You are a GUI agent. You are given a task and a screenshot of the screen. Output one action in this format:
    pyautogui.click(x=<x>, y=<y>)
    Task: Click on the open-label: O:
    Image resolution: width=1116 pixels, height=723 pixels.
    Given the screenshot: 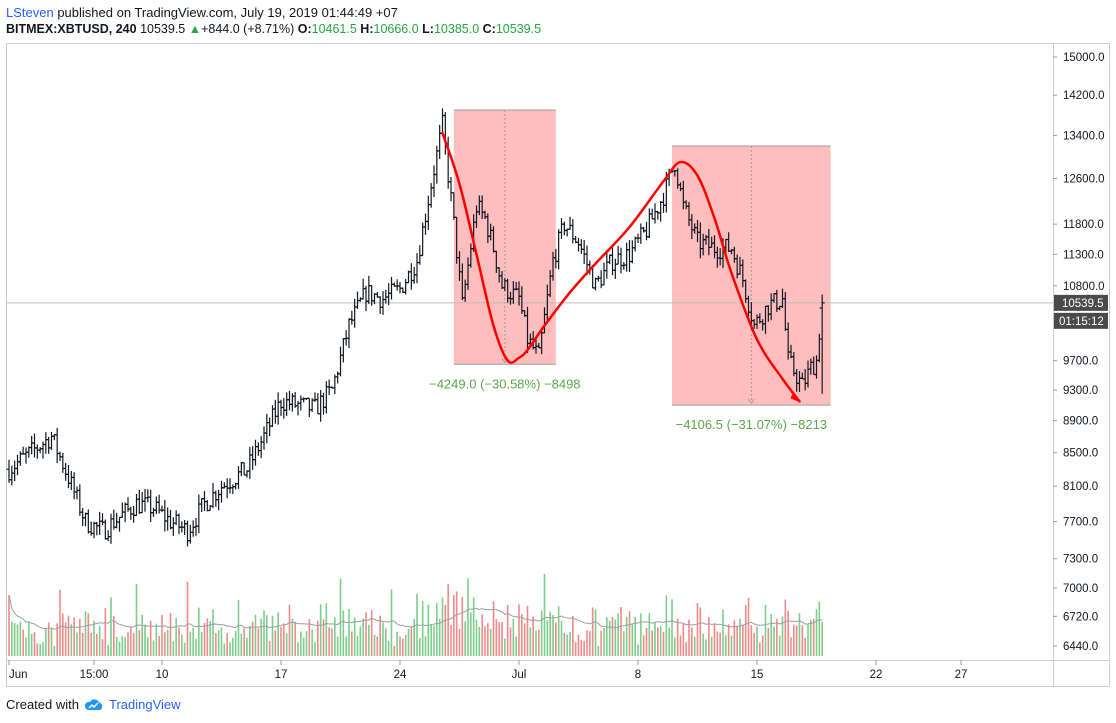 What is the action you would take?
    pyautogui.click(x=304, y=29)
    